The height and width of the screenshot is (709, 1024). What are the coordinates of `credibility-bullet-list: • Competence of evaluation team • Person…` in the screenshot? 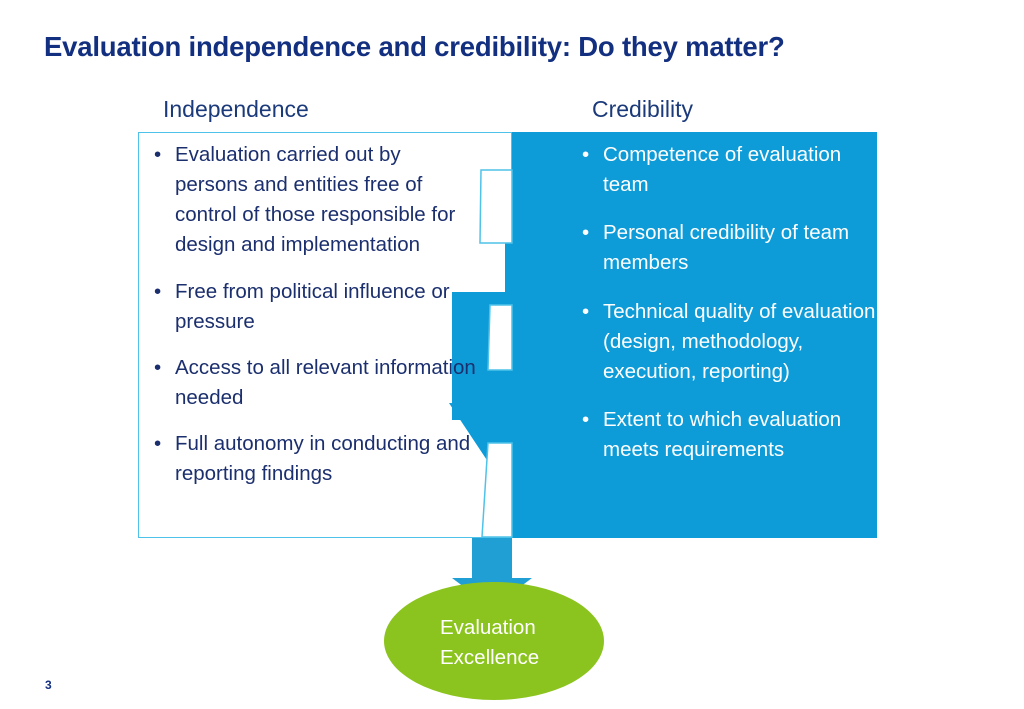 It's located at (726, 311).